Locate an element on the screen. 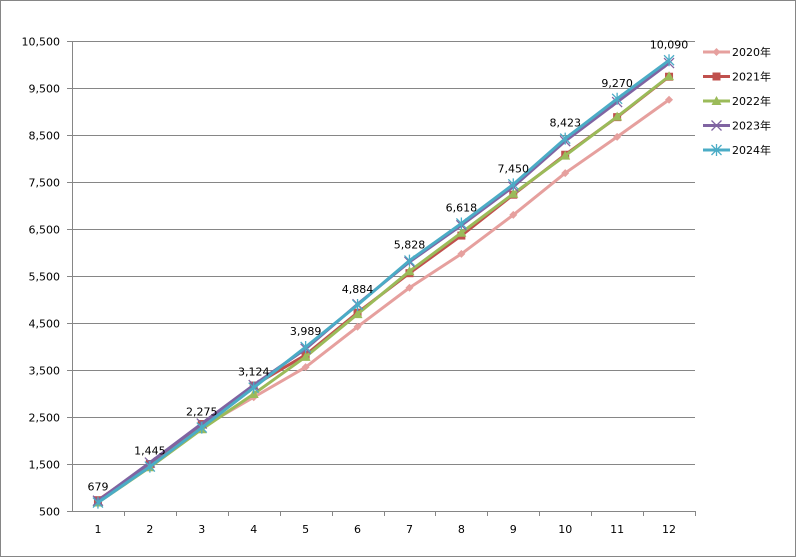 This screenshot has height=557, width=796. data-label: 9,270 is located at coordinates (617, 83).